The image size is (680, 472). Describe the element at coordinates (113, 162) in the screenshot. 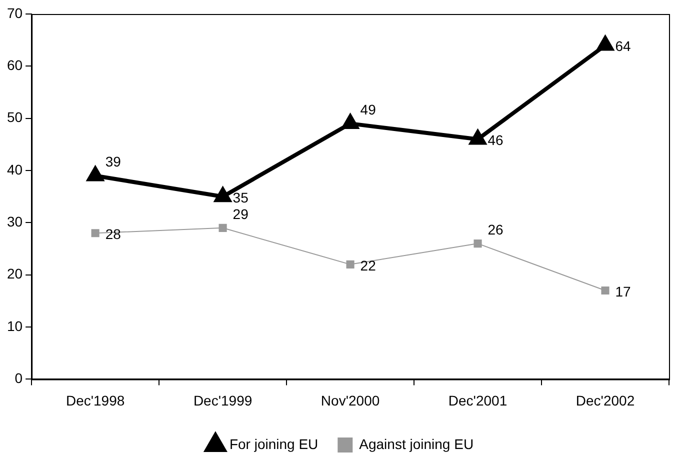

I see `data-label: 39` at that location.